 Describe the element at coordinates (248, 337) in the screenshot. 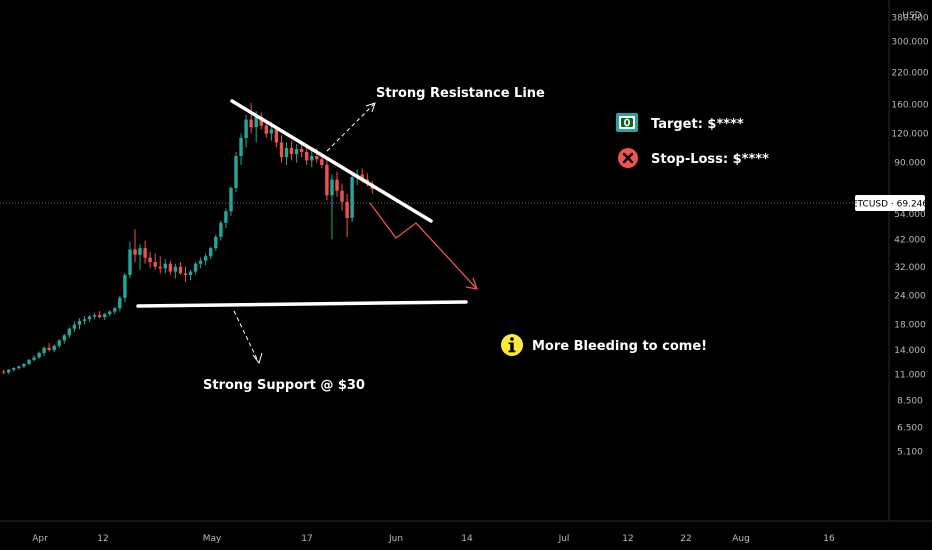

I see `support-callout-arrow` at that location.